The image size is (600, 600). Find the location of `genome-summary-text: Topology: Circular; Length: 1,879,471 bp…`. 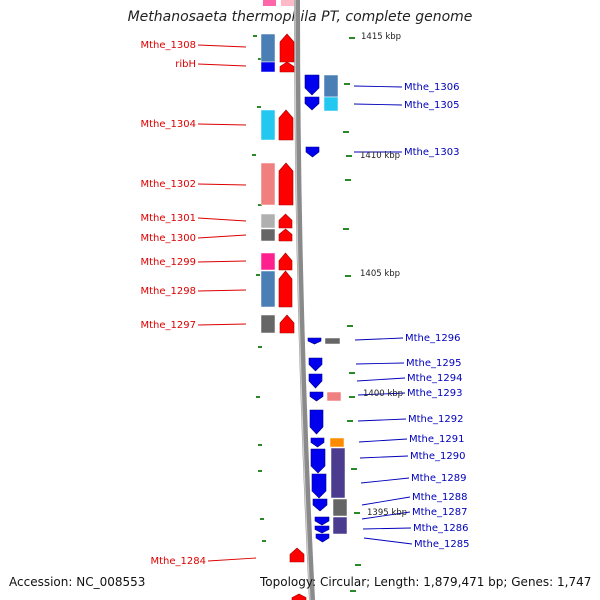

genome-summary-text: Topology: Circular; Length: 1,879,471 bp… is located at coordinates (426, 582).